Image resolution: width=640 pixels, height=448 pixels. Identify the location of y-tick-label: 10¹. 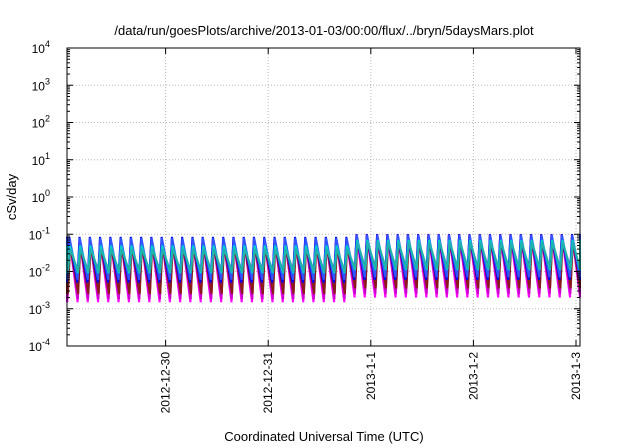
(41, 159).